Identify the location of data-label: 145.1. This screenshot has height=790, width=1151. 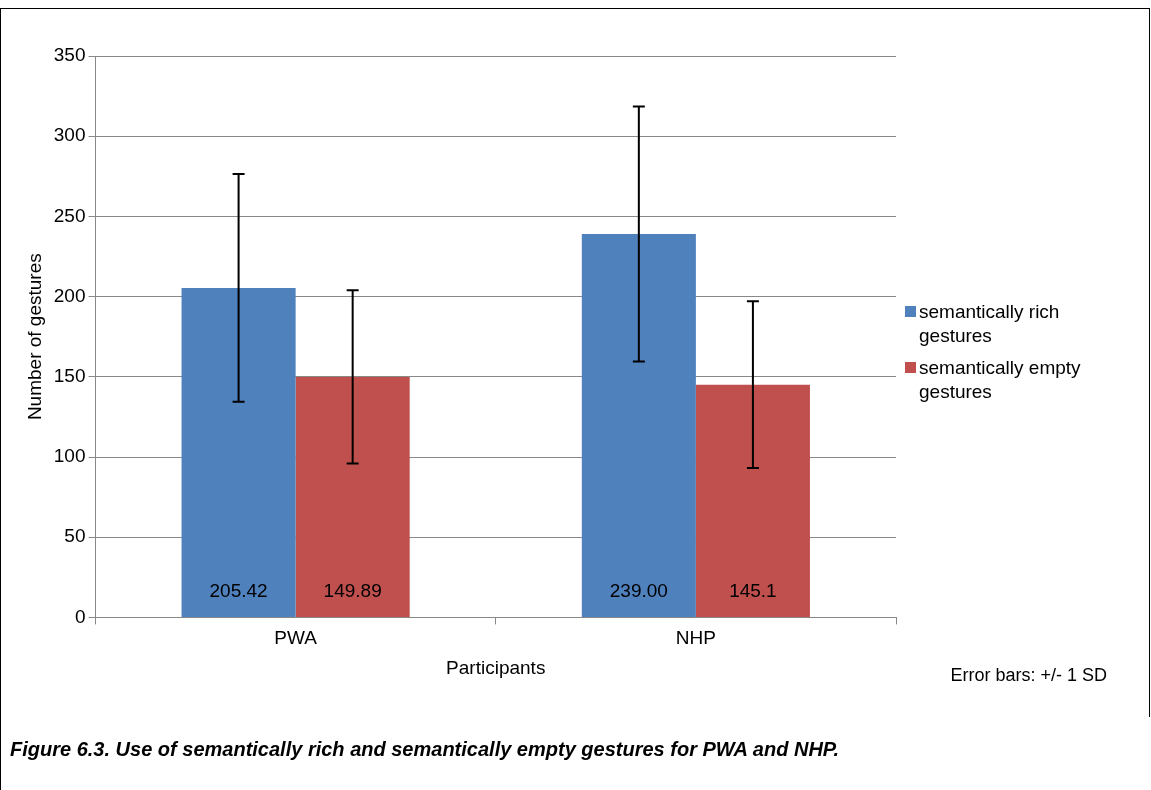
(753, 590).